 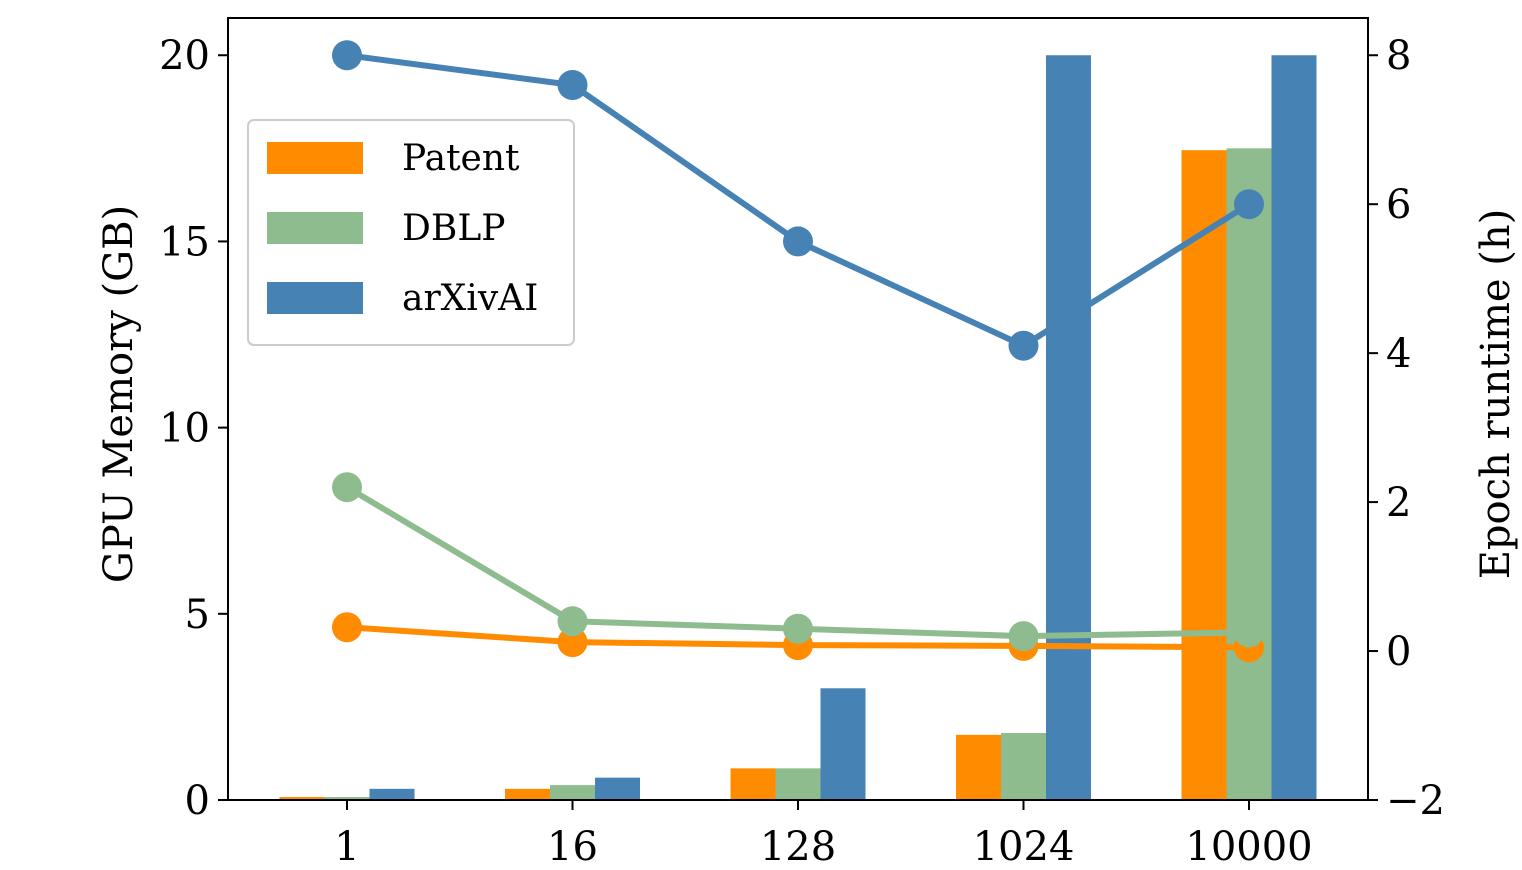 What do you see at coordinates (1248, 847) in the screenshot?
I see `x-tick-label: 10000` at bounding box center [1248, 847].